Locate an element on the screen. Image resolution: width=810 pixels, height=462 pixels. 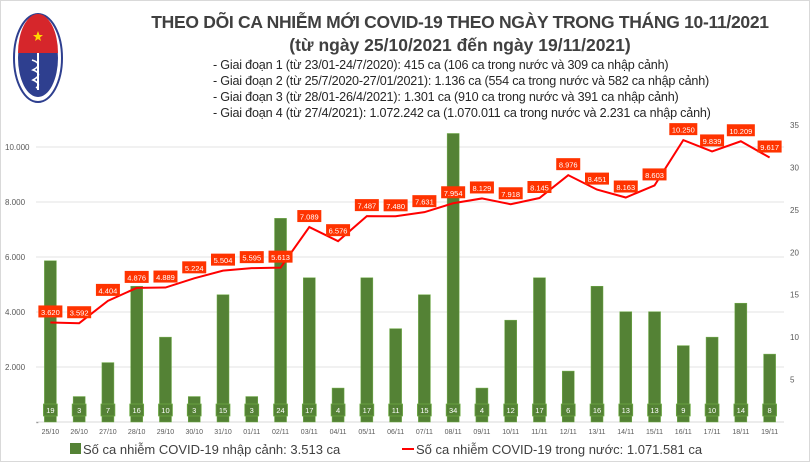
bar-data-label: 13 is located at coordinates (626, 410).